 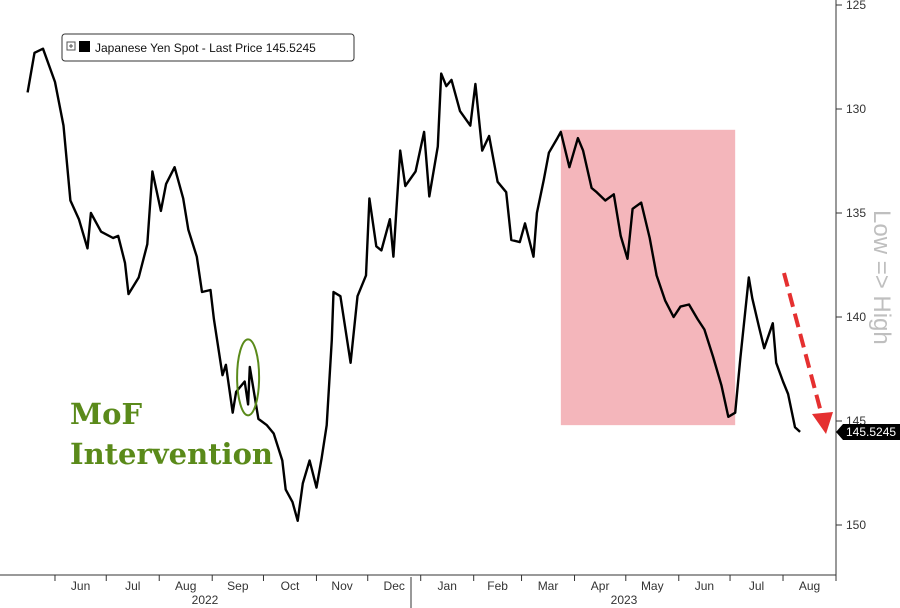 I want to click on last-price-tag: 145.5245, so click(x=868, y=432).